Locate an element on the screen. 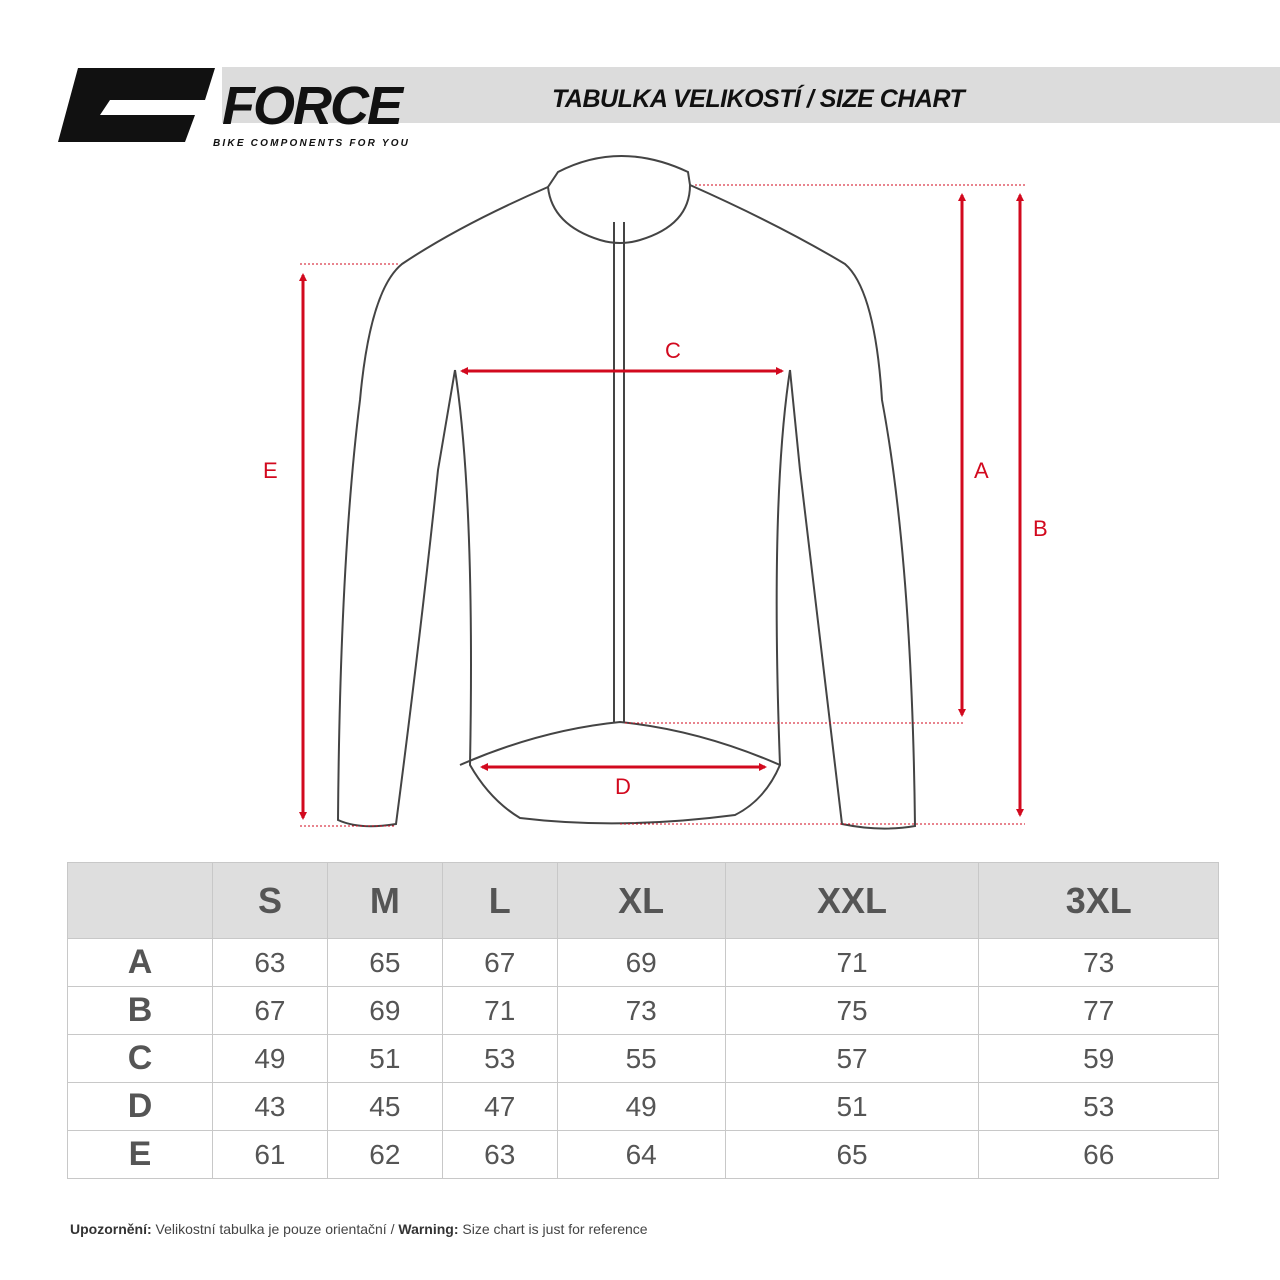 This screenshot has height=1280, width=1280. row-label: B is located at coordinates (140, 1010).